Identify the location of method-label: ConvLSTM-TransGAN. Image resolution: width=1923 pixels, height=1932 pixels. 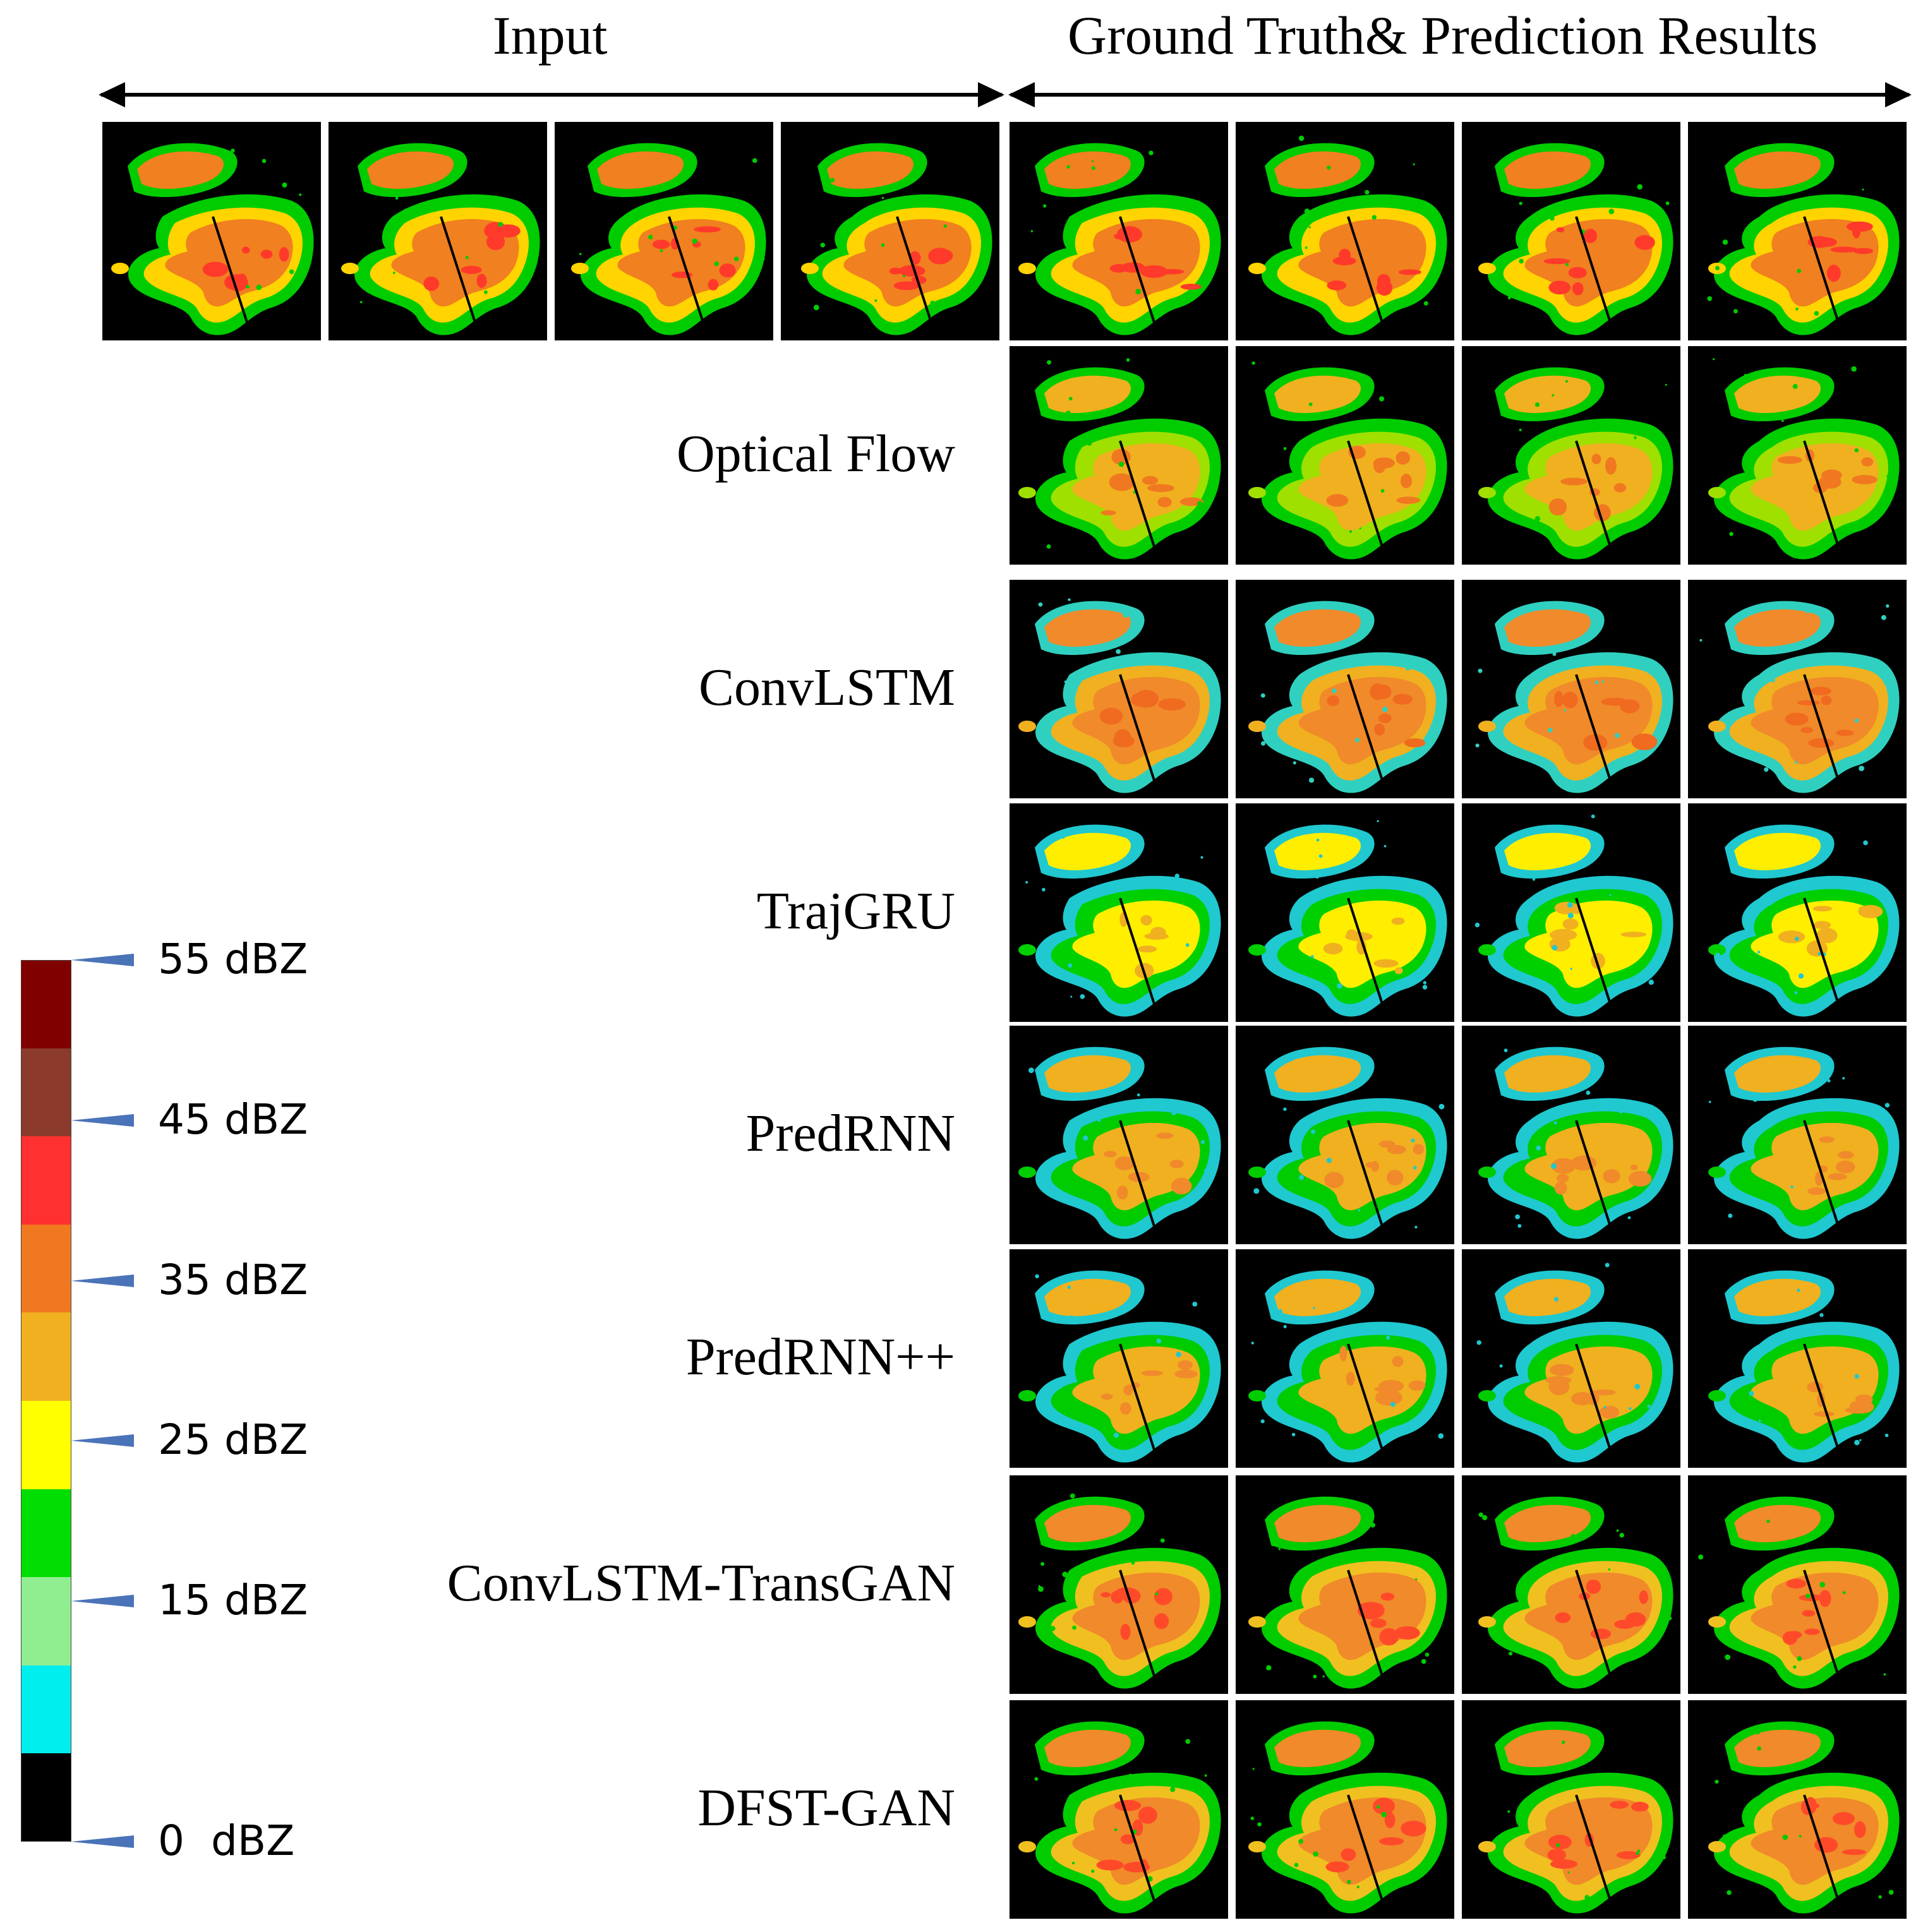
(701, 1583).